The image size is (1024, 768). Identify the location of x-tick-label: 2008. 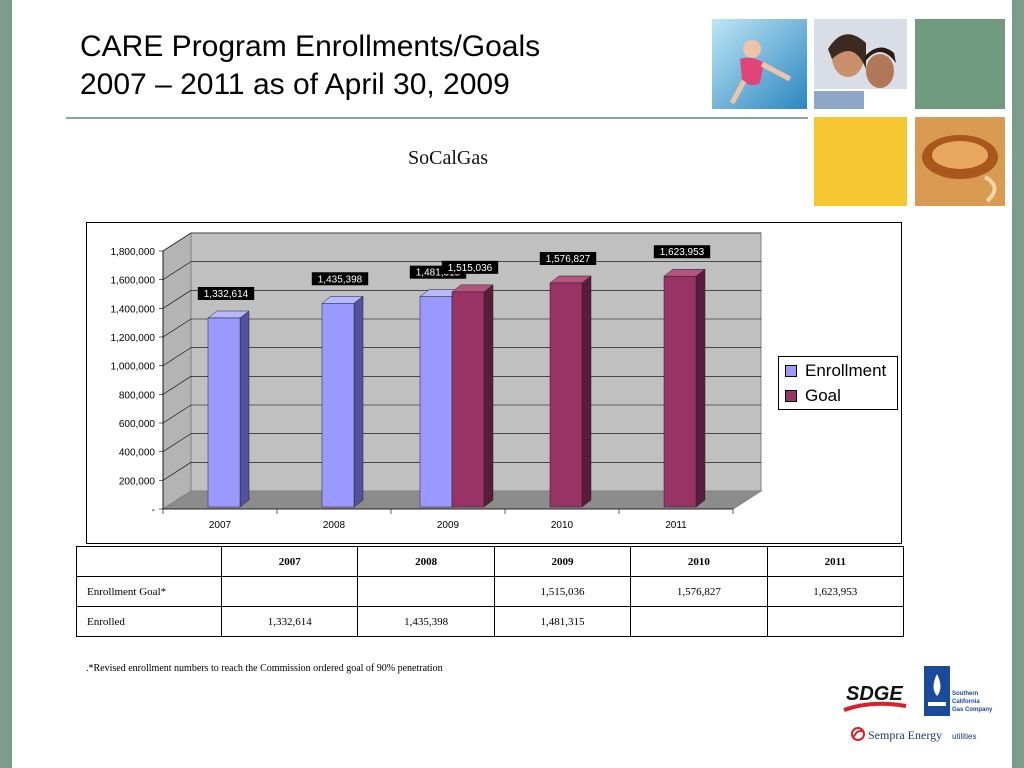
(334, 525).